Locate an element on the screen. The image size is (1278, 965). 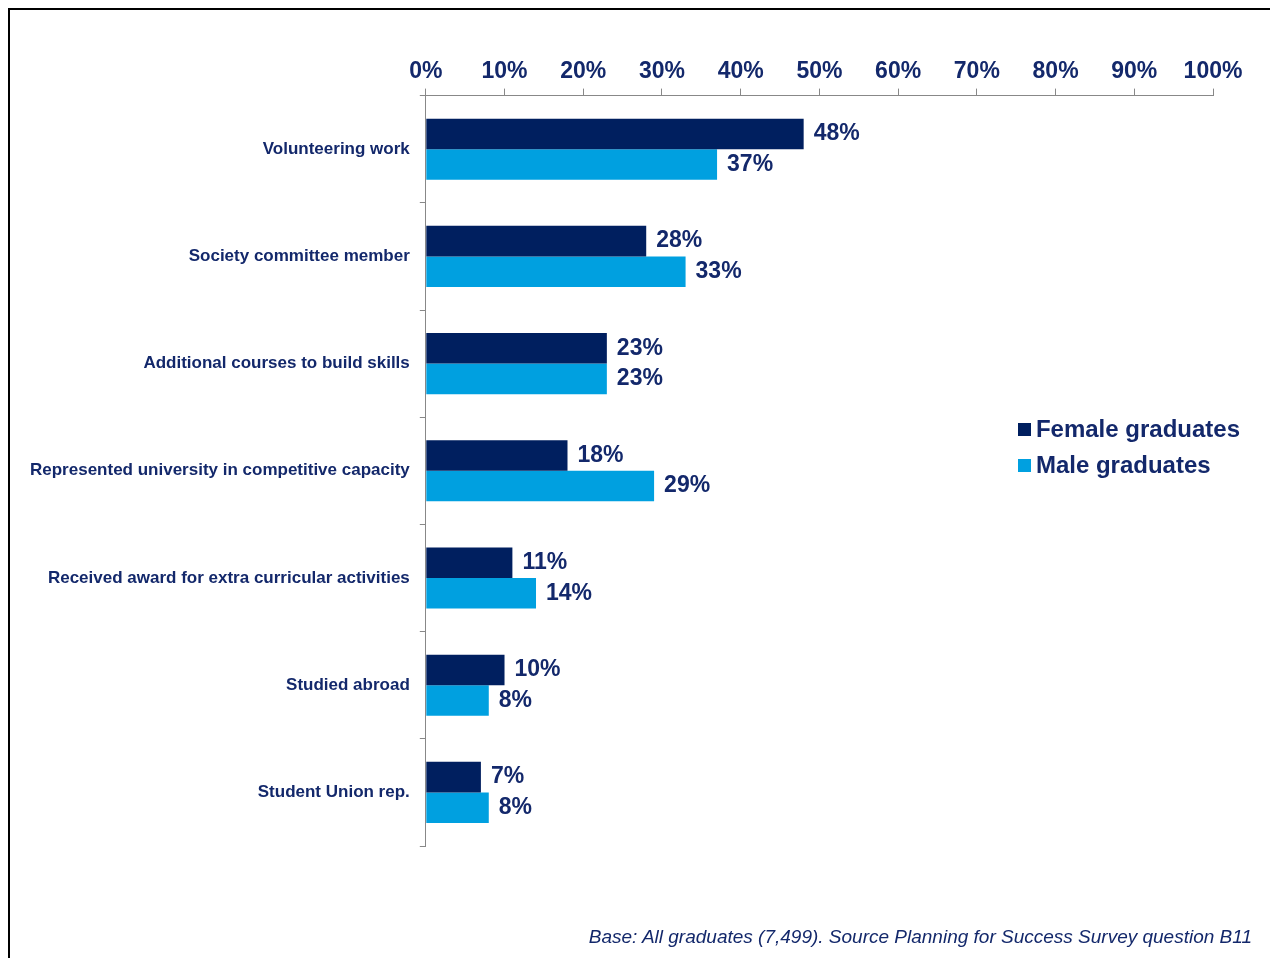
text: Base: All graduates (7,499). Source Planning for Success Survey question B11 is located at coordinates (920, 937).